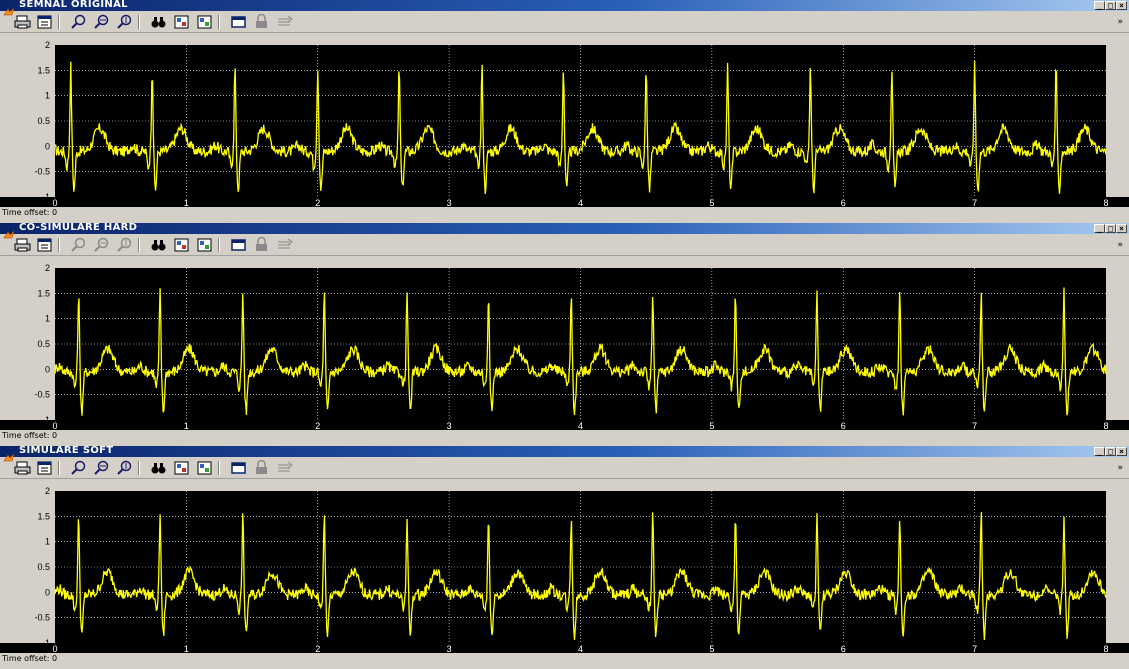 The height and width of the screenshot is (669, 1129). What do you see at coordinates (843, 202) in the screenshot?
I see `x-tick-label: 6` at bounding box center [843, 202].